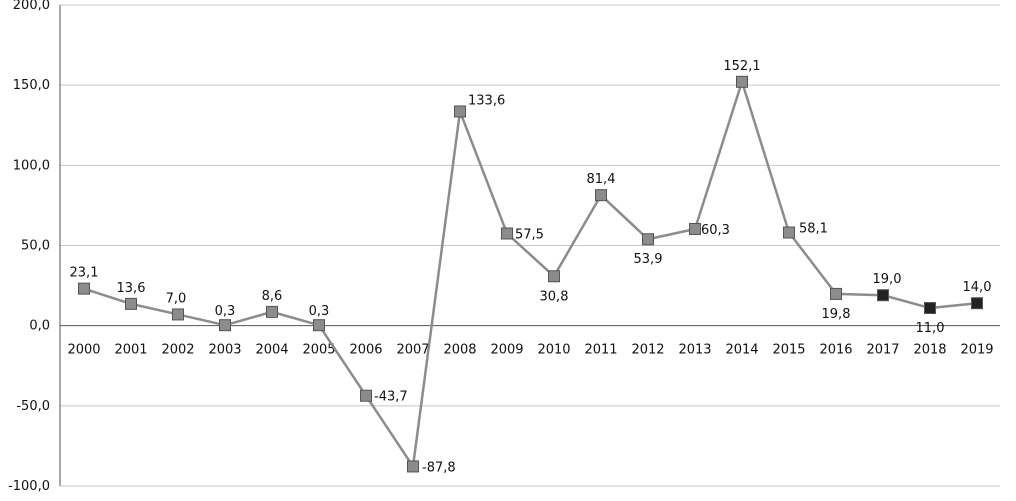 The height and width of the screenshot is (501, 1016). What do you see at coordinates (31, 85) in the screenshot?
I see `y-tick-label: 150,0` at bounding box center [31, 85].